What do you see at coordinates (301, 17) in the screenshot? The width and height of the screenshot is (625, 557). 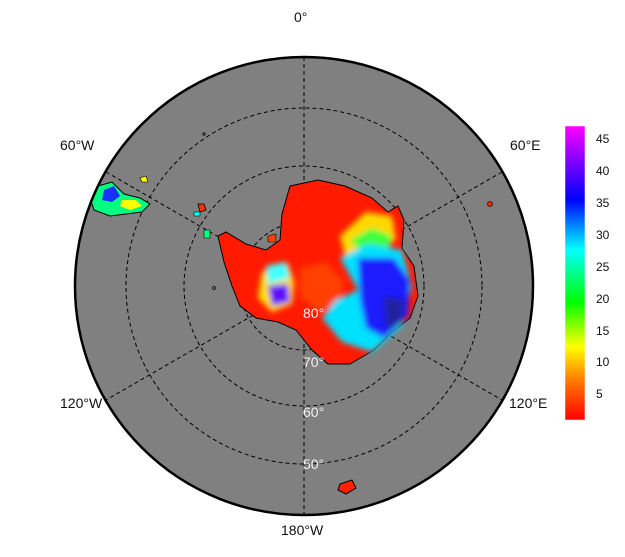 I see `lon-label-0: 0°` at bounding box center [301, 17].